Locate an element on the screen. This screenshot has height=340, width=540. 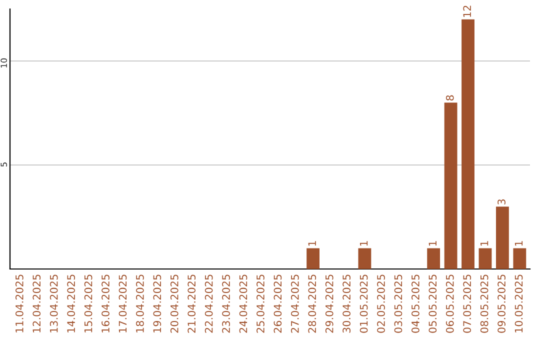
x-tick-label: 11.04.2025 is located at coordinates (19, 303).